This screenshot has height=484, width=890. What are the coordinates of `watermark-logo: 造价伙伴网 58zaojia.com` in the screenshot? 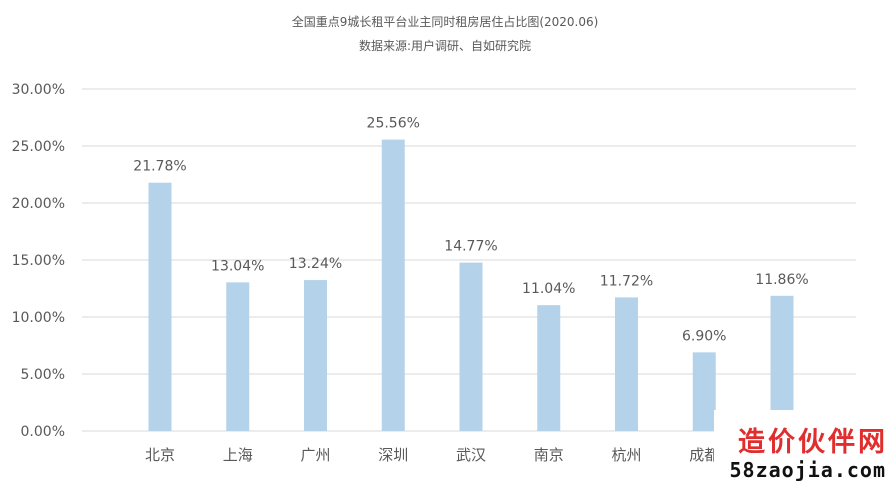 It's located at (802, 447).